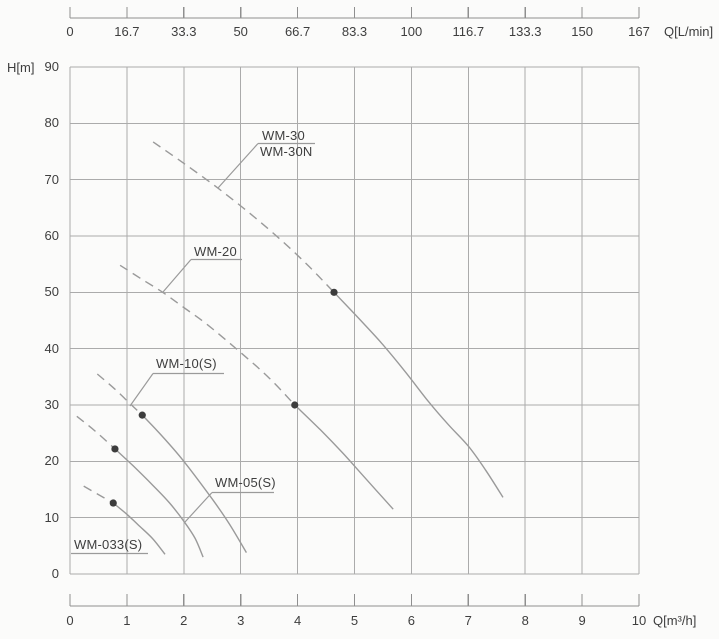  I want to click on curve-solid-WM-05(S), so click(159, 503).